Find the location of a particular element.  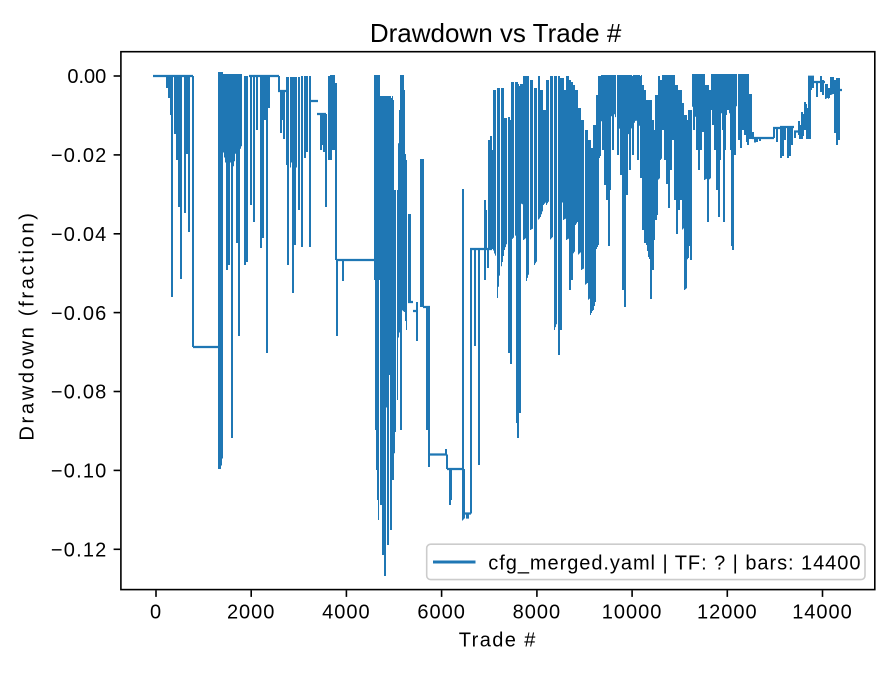

svg-text: Drawdown vs Trade # is located at coordinates (496, 33).